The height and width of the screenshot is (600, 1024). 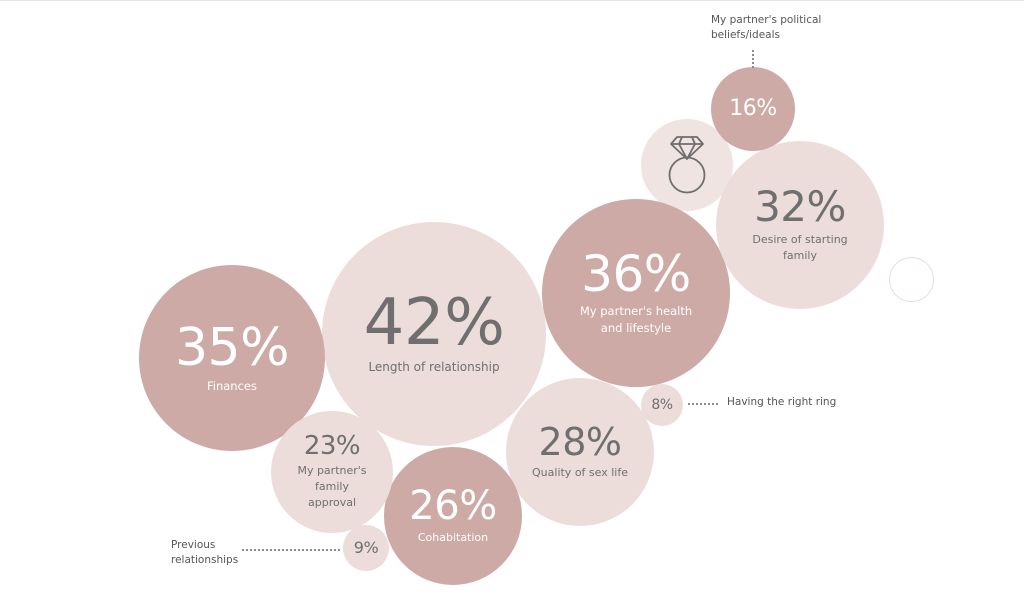 I want to click on ring-label: Having the right ring, so click(x=782, y=402).